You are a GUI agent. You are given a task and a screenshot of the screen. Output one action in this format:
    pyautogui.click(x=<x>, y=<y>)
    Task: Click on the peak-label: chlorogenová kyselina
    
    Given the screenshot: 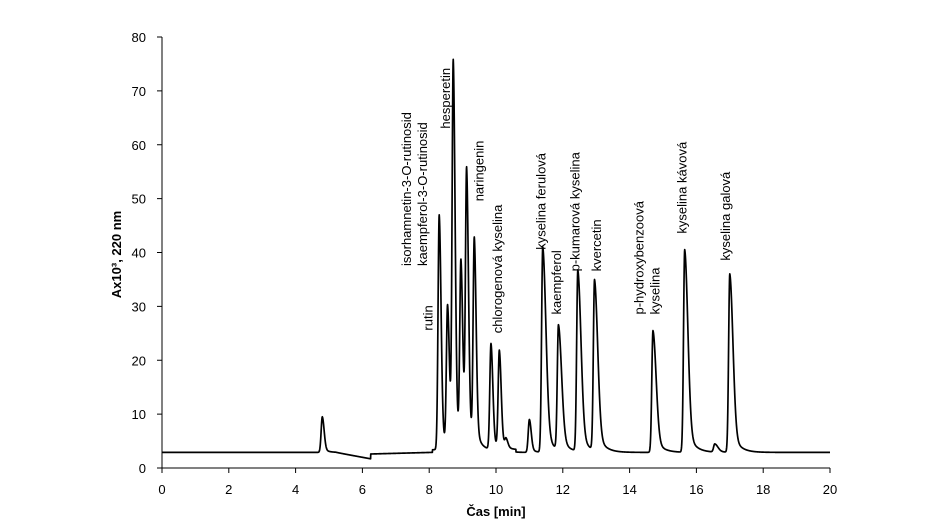 What is the action you would take?
    pyautogui.click(x=497, y=268)
    